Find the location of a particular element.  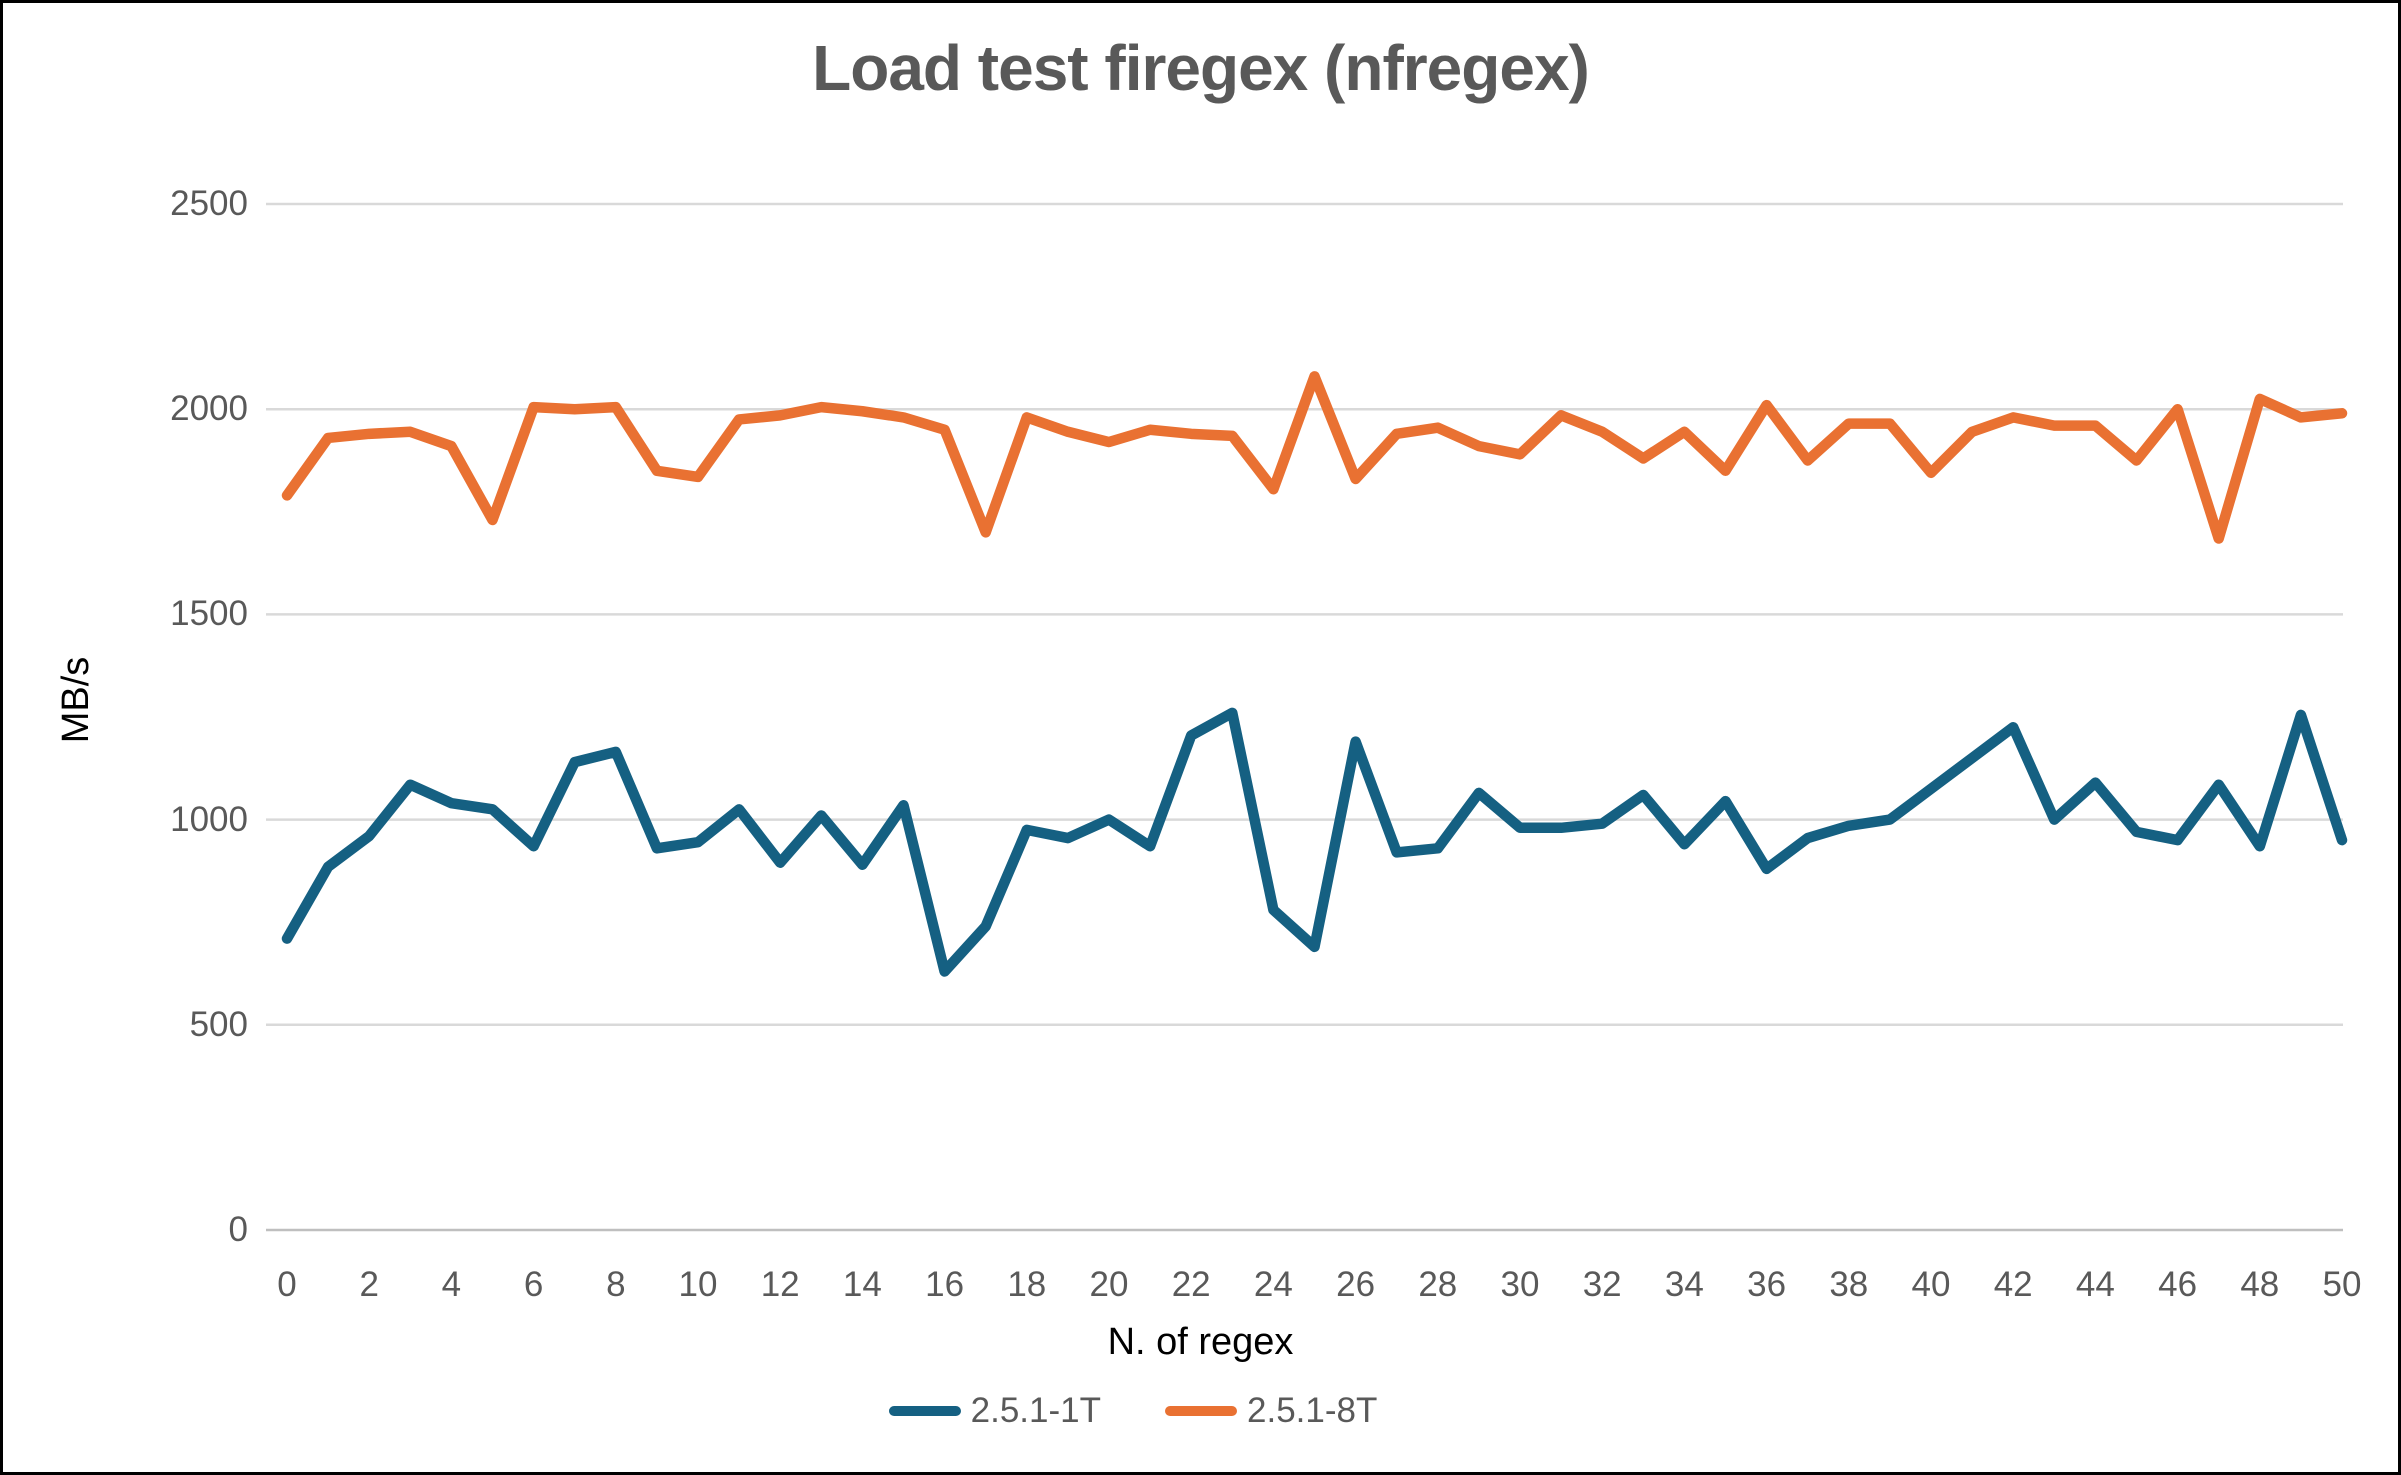

y-tick-label-2000: 2000 is located at coordinates (209, 409).